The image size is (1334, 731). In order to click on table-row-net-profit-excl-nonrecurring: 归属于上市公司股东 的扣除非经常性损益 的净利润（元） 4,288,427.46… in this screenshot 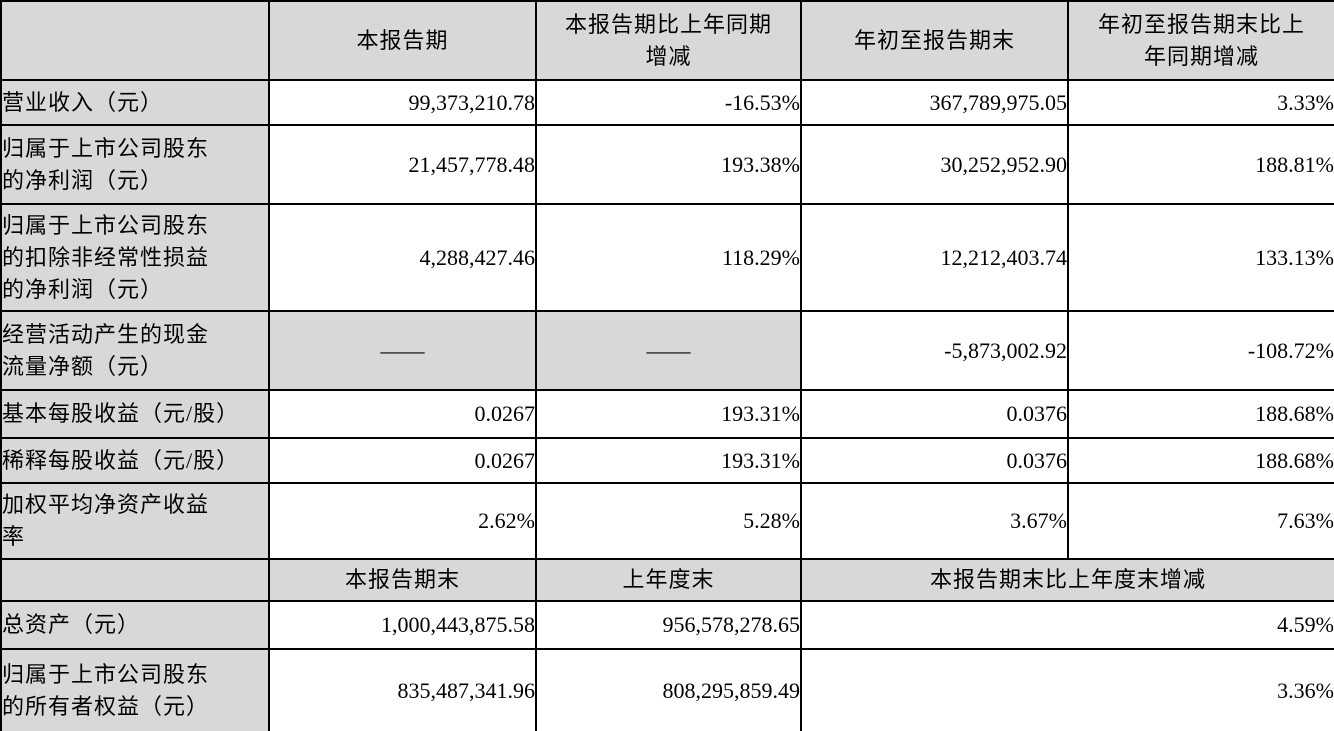, I will do `click(667, 257)`.